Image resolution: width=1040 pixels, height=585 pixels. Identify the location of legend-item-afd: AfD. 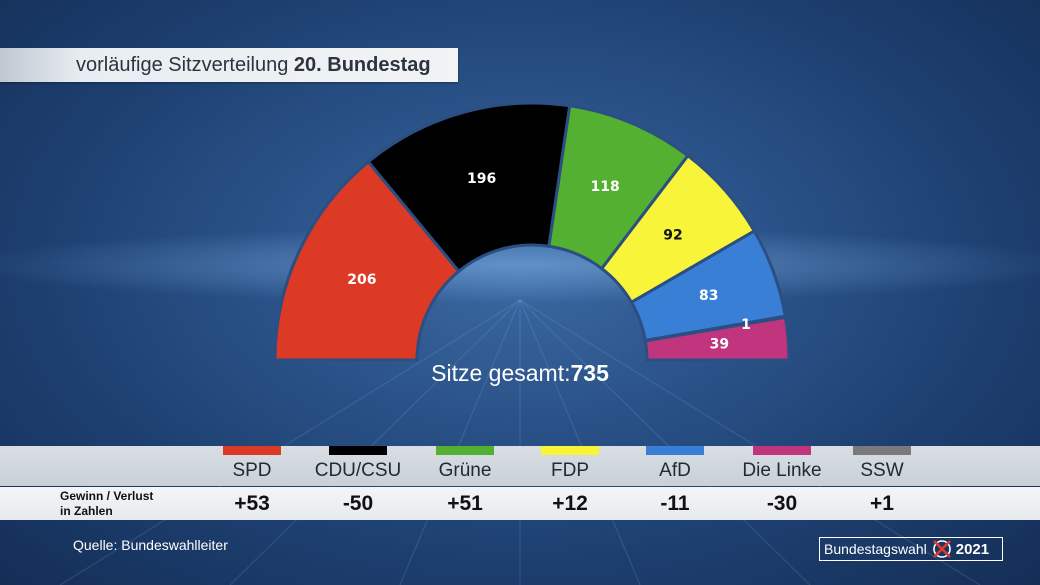
(675, 464).